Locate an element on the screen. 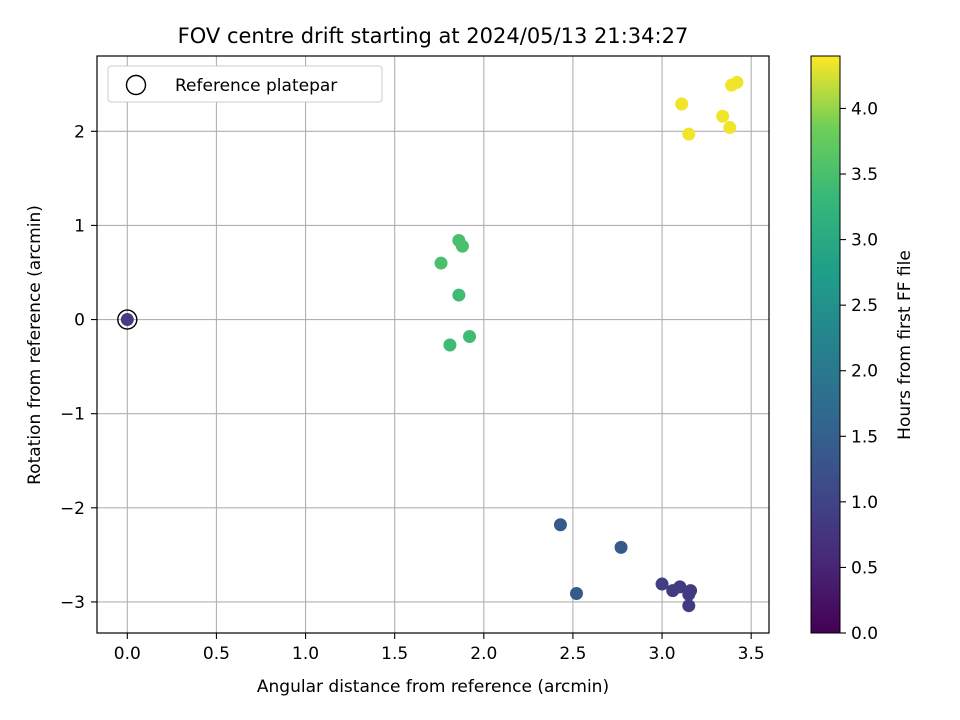 The image size is (960, 720). colorbar-ticks: 0.0 0.5 1.0 1.5 2.0 2.5 3.0 3.5 4.0 is located at coordinates (859, 371).